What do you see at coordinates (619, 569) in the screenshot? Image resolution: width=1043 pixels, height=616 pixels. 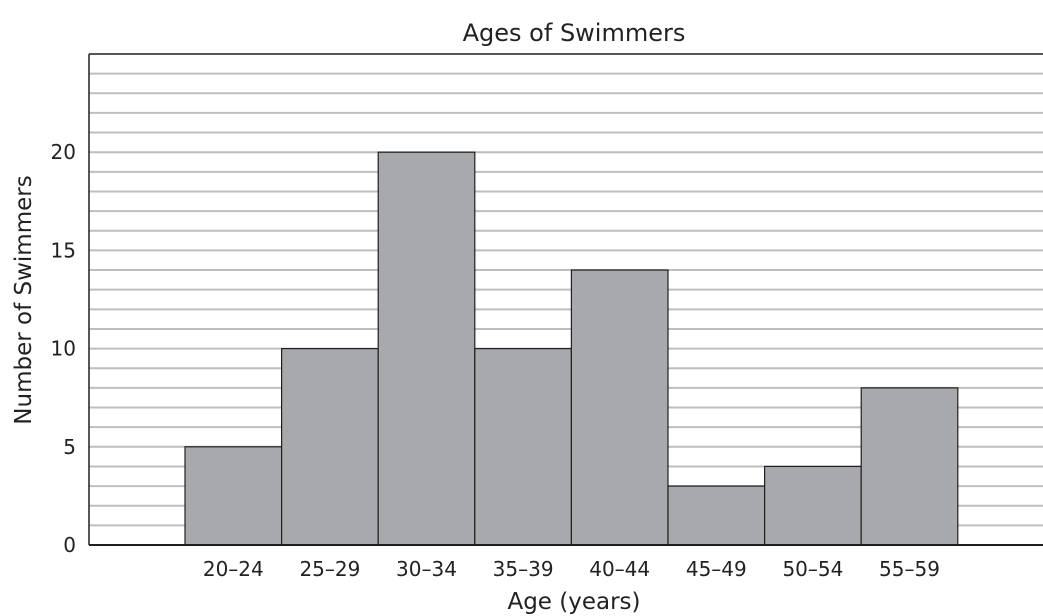 I see `x-tick-label: 40–44` at bounding box center [619, 569].